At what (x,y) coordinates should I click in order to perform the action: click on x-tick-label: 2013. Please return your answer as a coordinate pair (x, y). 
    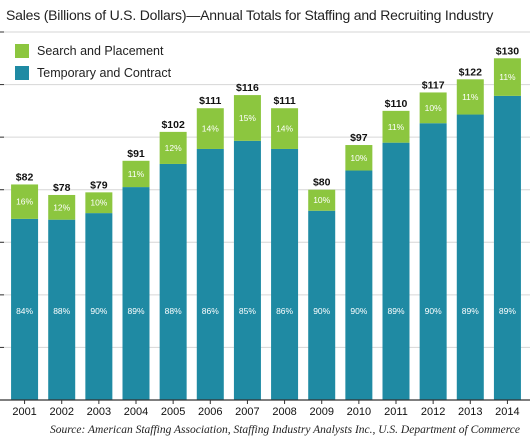
    Looking at the image, I should click on (470, 412).